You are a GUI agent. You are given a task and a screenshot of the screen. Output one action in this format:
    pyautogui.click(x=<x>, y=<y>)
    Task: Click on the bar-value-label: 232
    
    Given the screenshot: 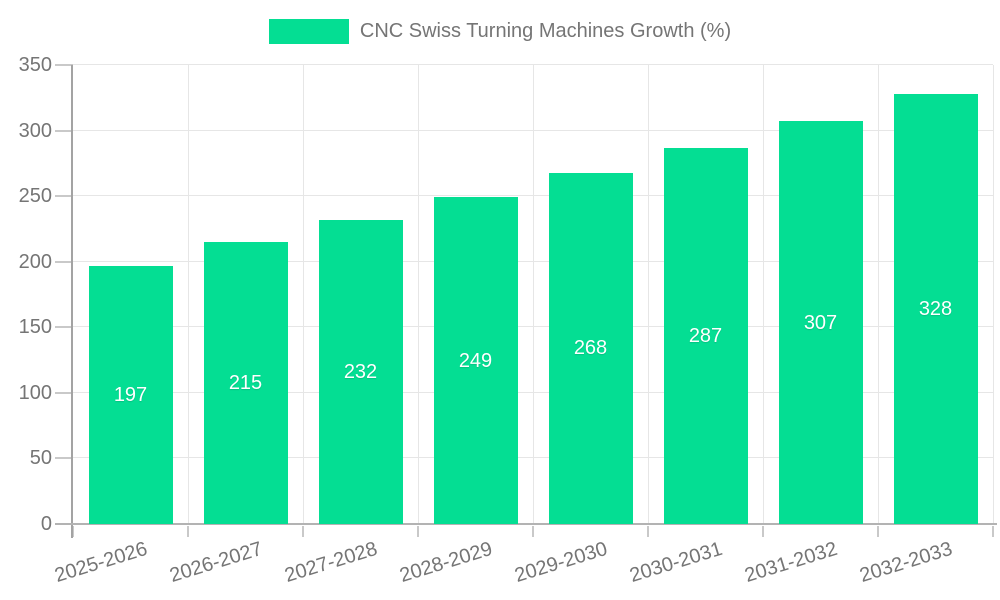 What is the action you would take?
    pyautogui.click(x=360, y=371)
    